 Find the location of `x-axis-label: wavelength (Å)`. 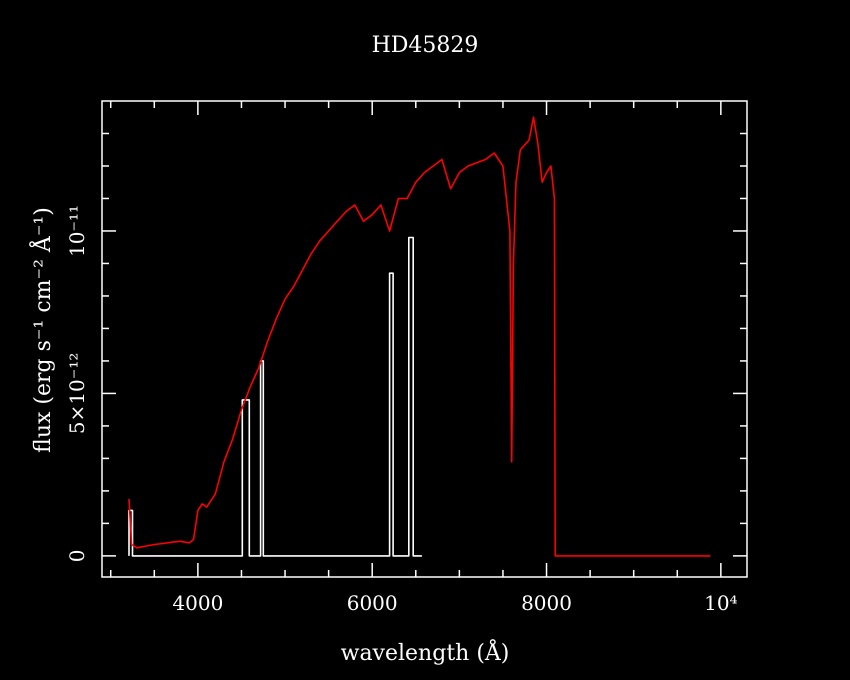

x-axis-label: wavelength (Å) is located at coordinates (425, 652).